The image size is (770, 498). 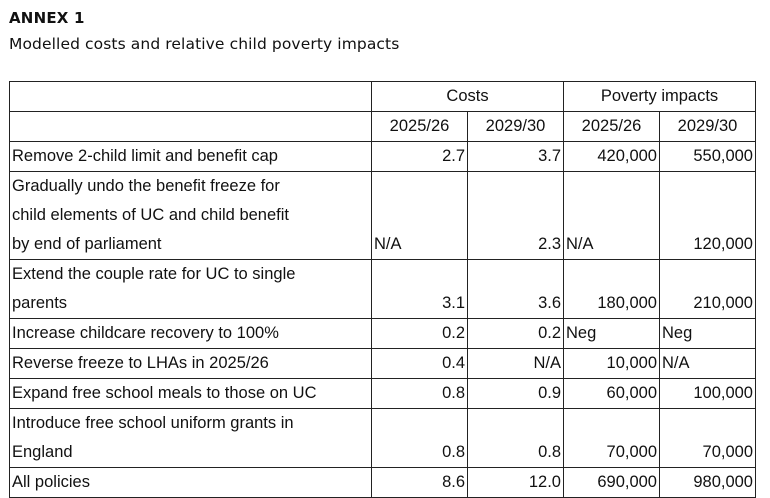 What do you see at coordinates (419, 363) in the screenshot?
I see `cost-value-cell: 0.4` at bounding box center [419, 363].